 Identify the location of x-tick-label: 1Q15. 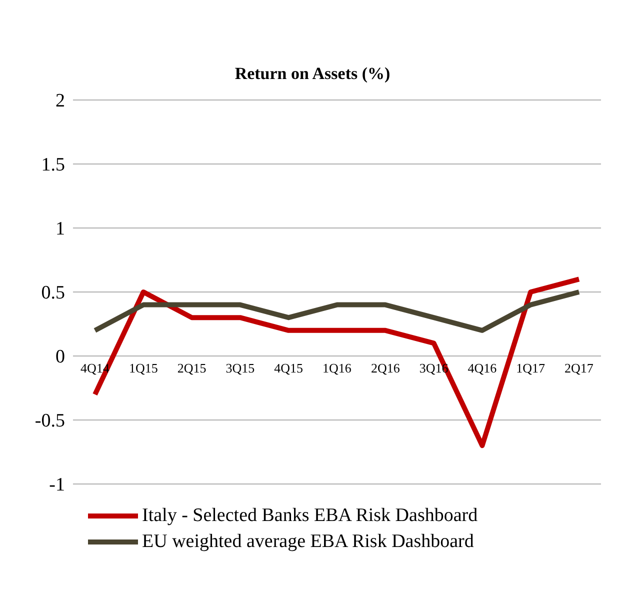
(143, 368).